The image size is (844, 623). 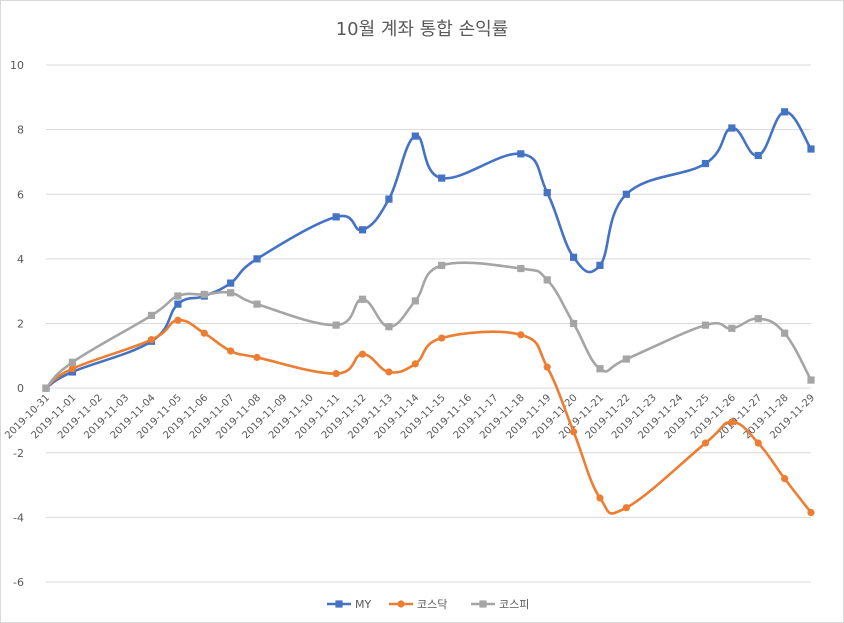 I want to click on x-tick-label: 2019-10-31, so click(x=27, y=416).